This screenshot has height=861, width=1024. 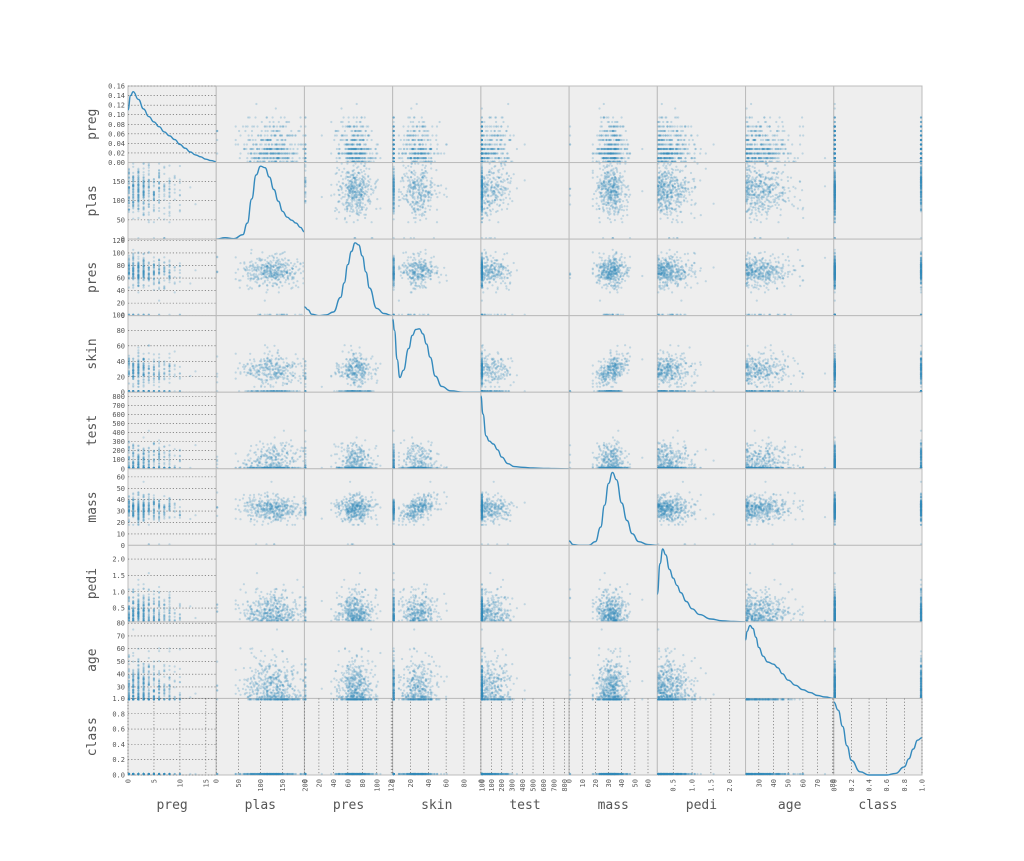 What do you see at coordinates (116, 153) in the screenshot?
I see `y-tick-label: 0.02` at bounding box center [116, 153].